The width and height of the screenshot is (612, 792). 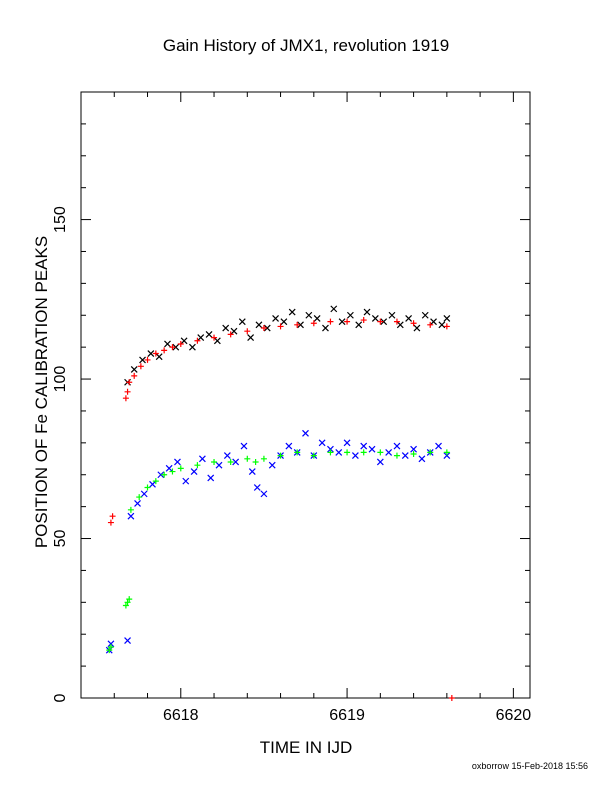 I want to click on chart-title: Gain History of JMX1, revolution 1919, so click(x=306, y=45).